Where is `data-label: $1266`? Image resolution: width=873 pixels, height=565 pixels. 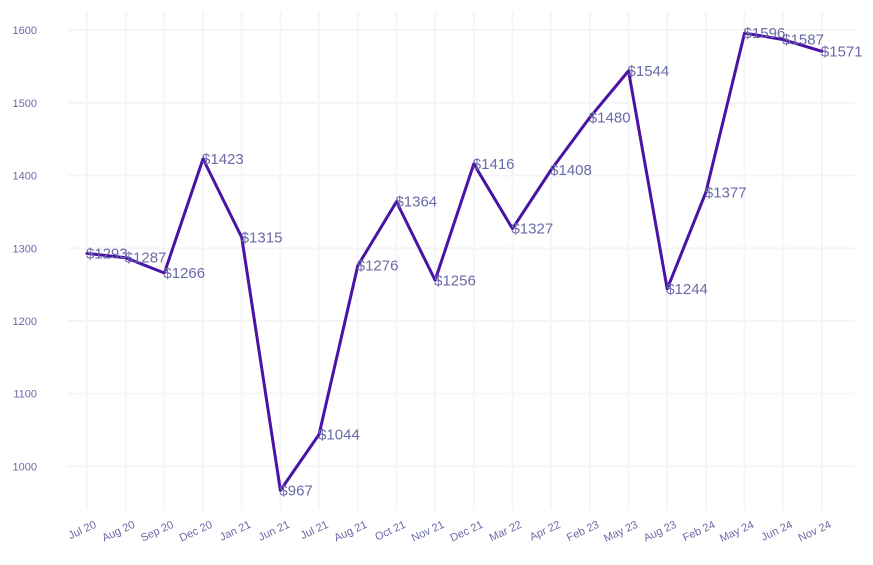 data-label: $1266 is located at coordinates (184, 273).